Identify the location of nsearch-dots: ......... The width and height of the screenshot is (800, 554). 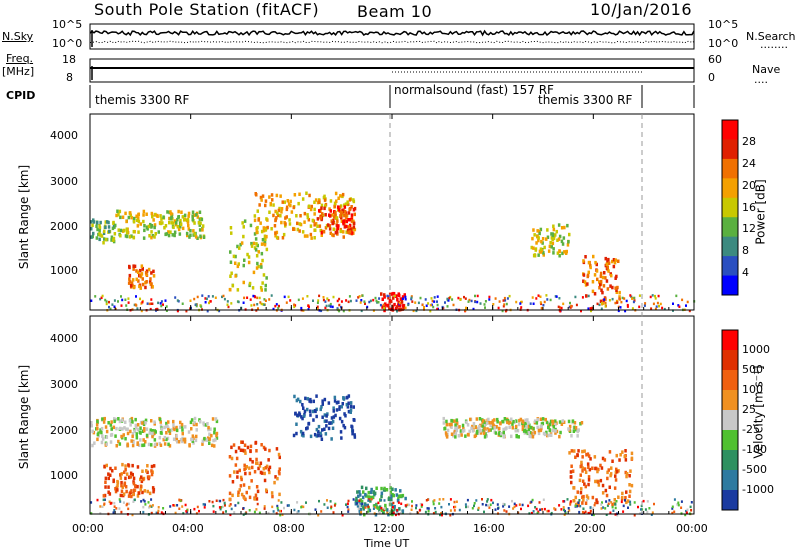
(774, 44).